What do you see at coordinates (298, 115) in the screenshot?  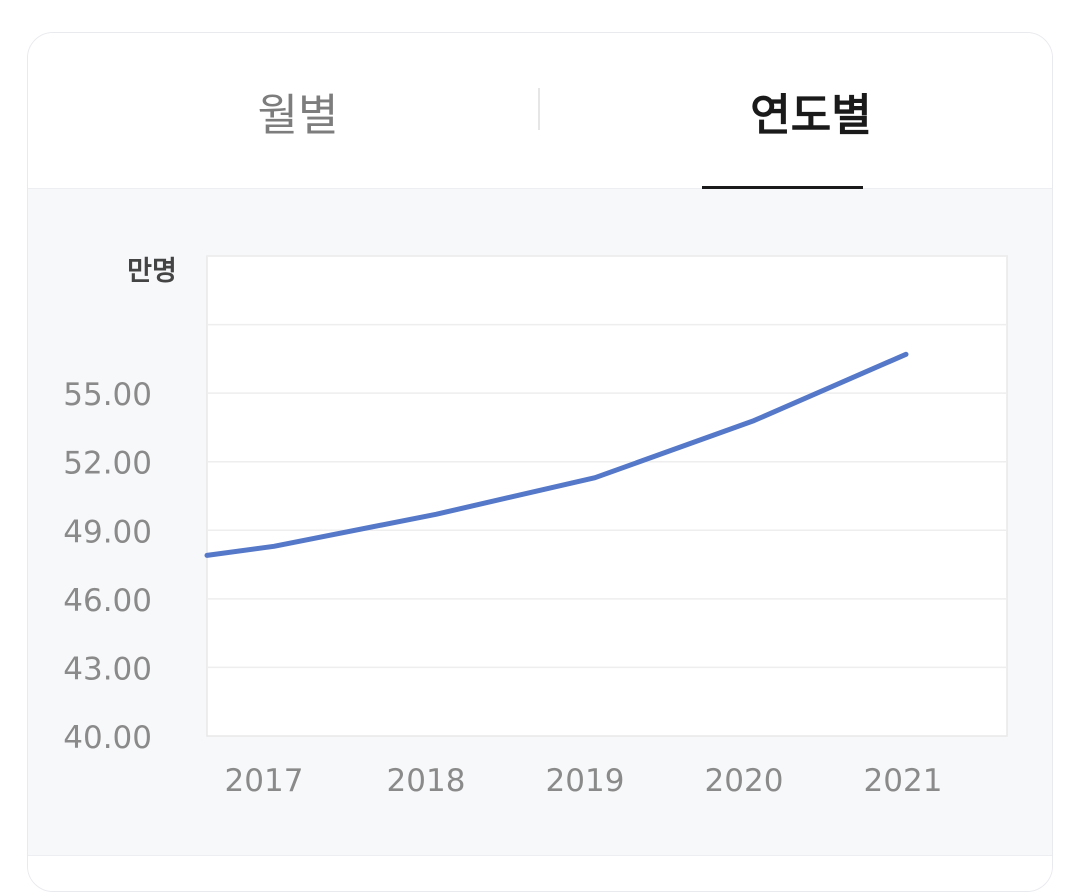 I see `tab-monthly: 월별` at bounding box center [298, 115].